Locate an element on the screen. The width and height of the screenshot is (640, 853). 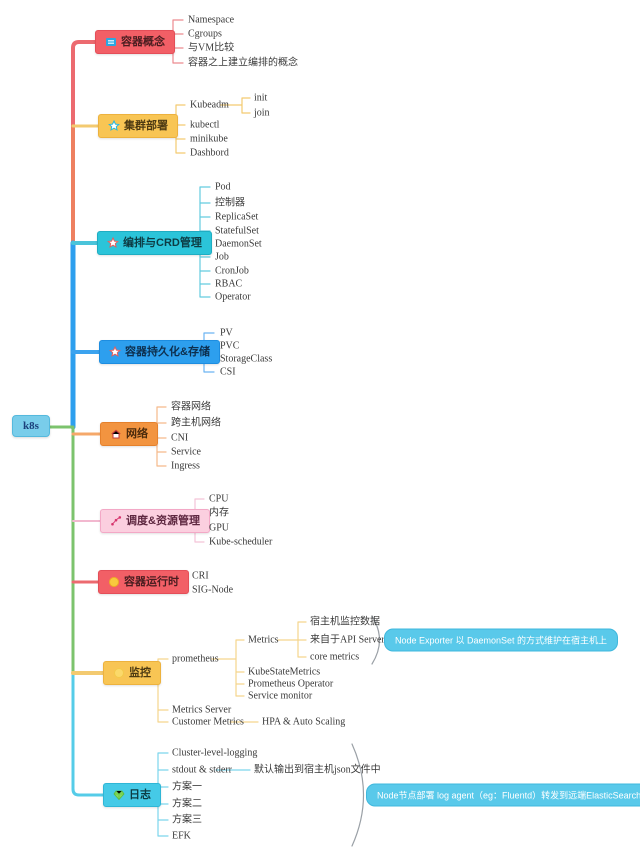
topic-metrics: Metrics is located at coordinates (263, 640).